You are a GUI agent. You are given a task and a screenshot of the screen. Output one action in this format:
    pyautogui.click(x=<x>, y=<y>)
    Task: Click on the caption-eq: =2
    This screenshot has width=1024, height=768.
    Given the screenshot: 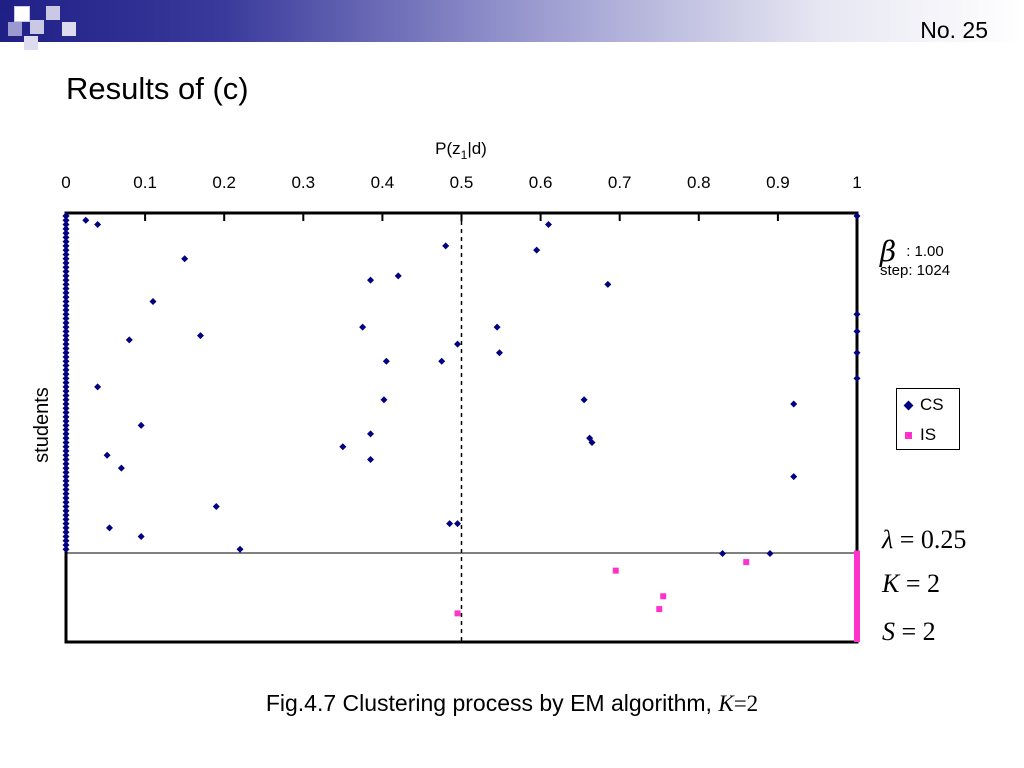 What is the action you would take?
    pyautogui.click(x=746, y=703)
    